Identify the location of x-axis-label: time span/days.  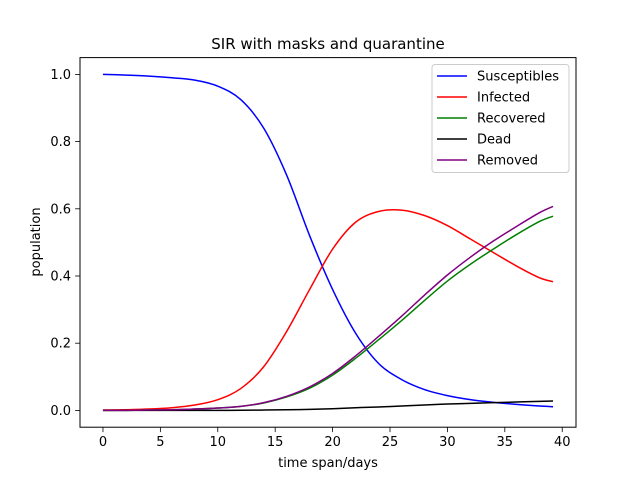
(328, 463).